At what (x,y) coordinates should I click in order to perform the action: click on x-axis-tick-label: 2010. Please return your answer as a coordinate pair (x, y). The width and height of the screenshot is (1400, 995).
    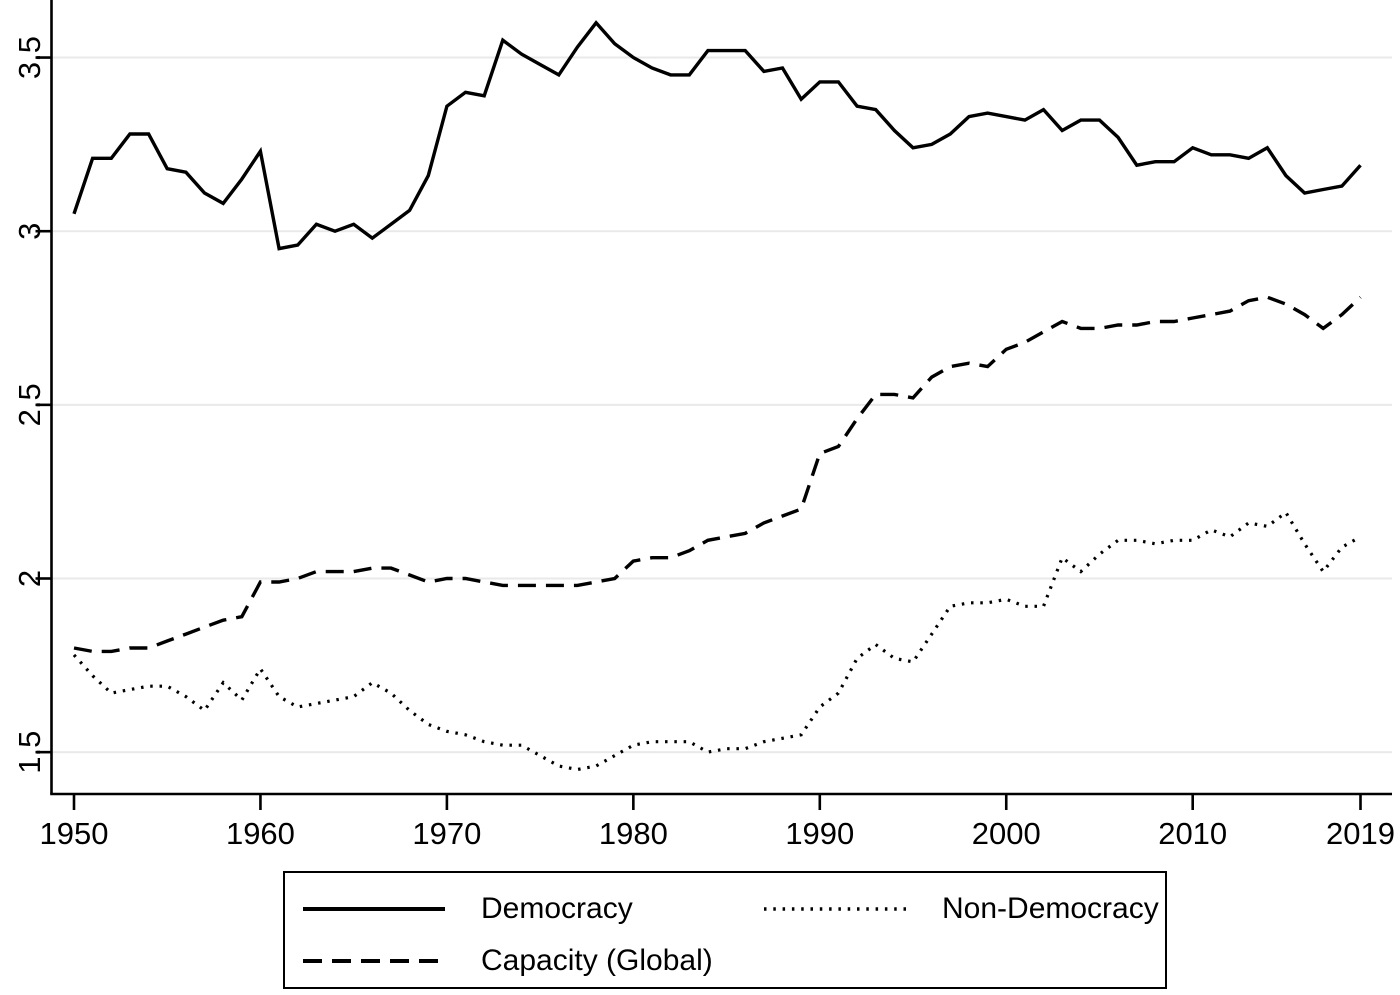
    Looking at the image, I should click on (1192, 833).